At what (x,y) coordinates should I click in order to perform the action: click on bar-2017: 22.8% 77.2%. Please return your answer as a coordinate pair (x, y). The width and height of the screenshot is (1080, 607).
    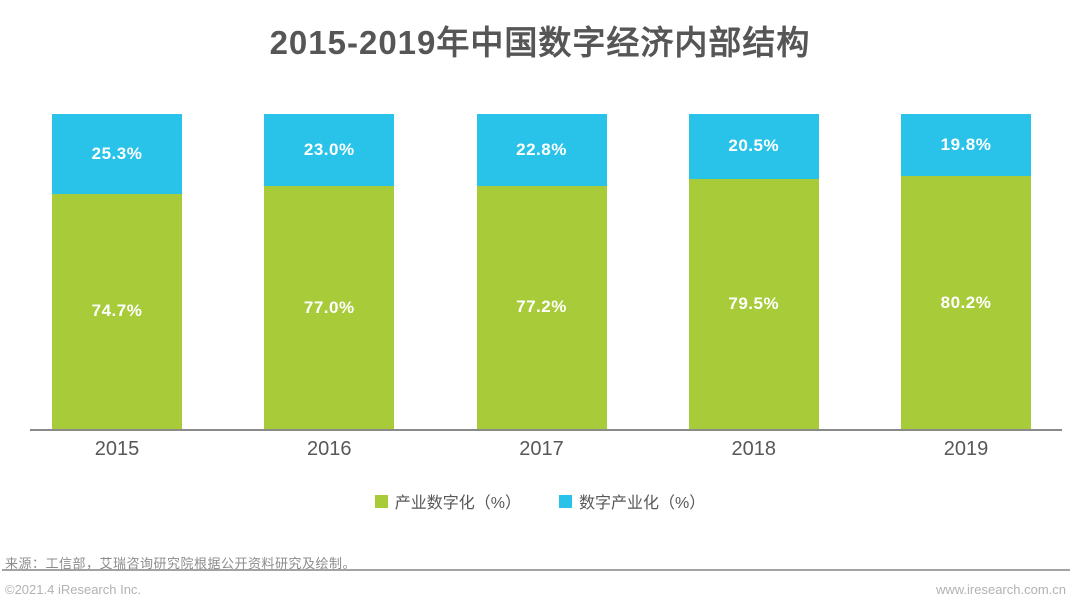
    Looking at the image, I should click on (541, 271).